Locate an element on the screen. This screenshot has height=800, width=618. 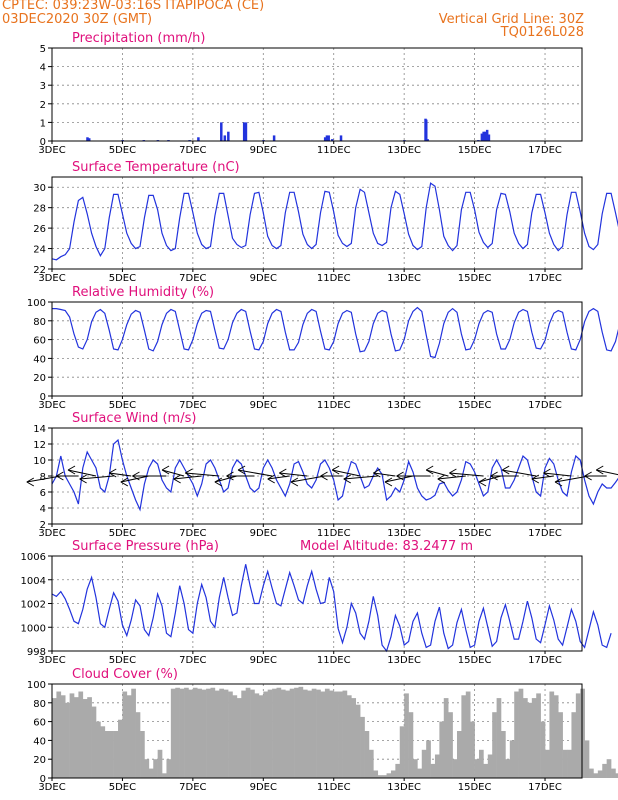
rh-ytick-label: 40 is located at coordinates (39, 359).